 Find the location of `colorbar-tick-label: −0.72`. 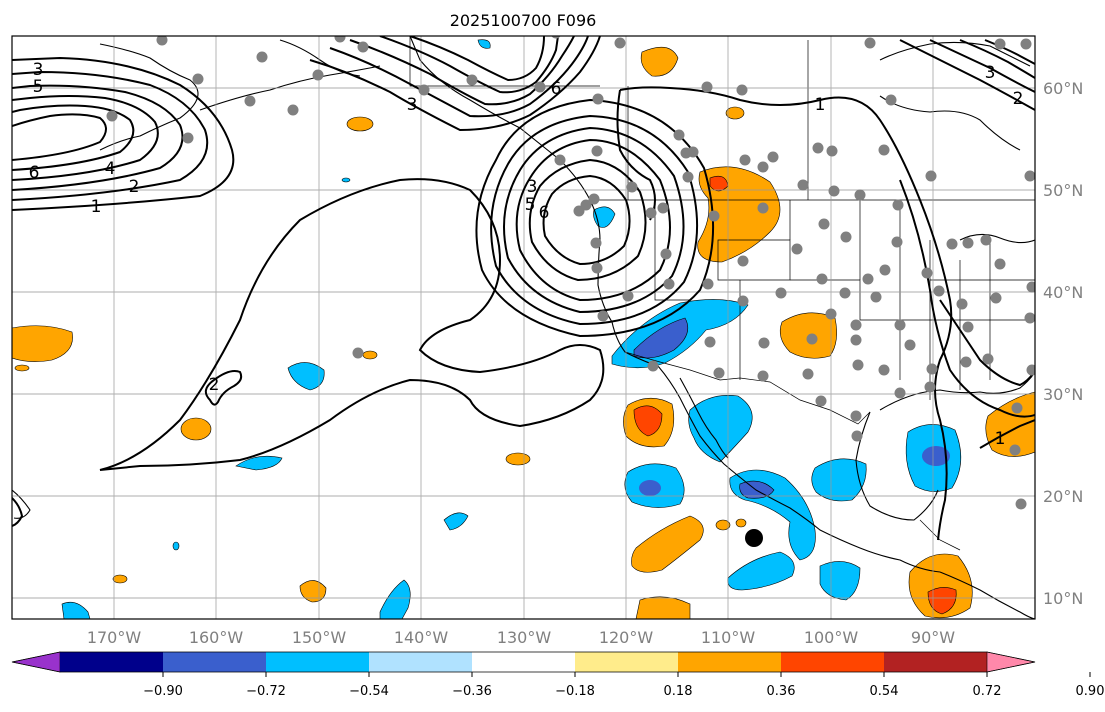

colorbar-tick-label: −0.72 is located at coordinates (266, 691).